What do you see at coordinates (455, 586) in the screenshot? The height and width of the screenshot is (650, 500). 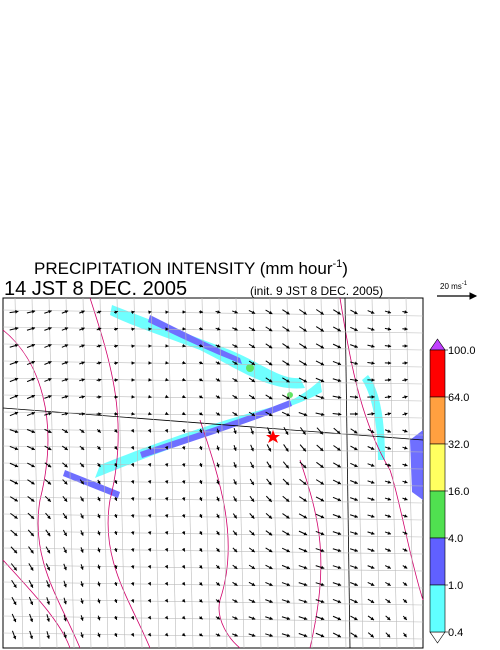 I see `colorbar-label: 1.0` at bounding box center [455, 586].